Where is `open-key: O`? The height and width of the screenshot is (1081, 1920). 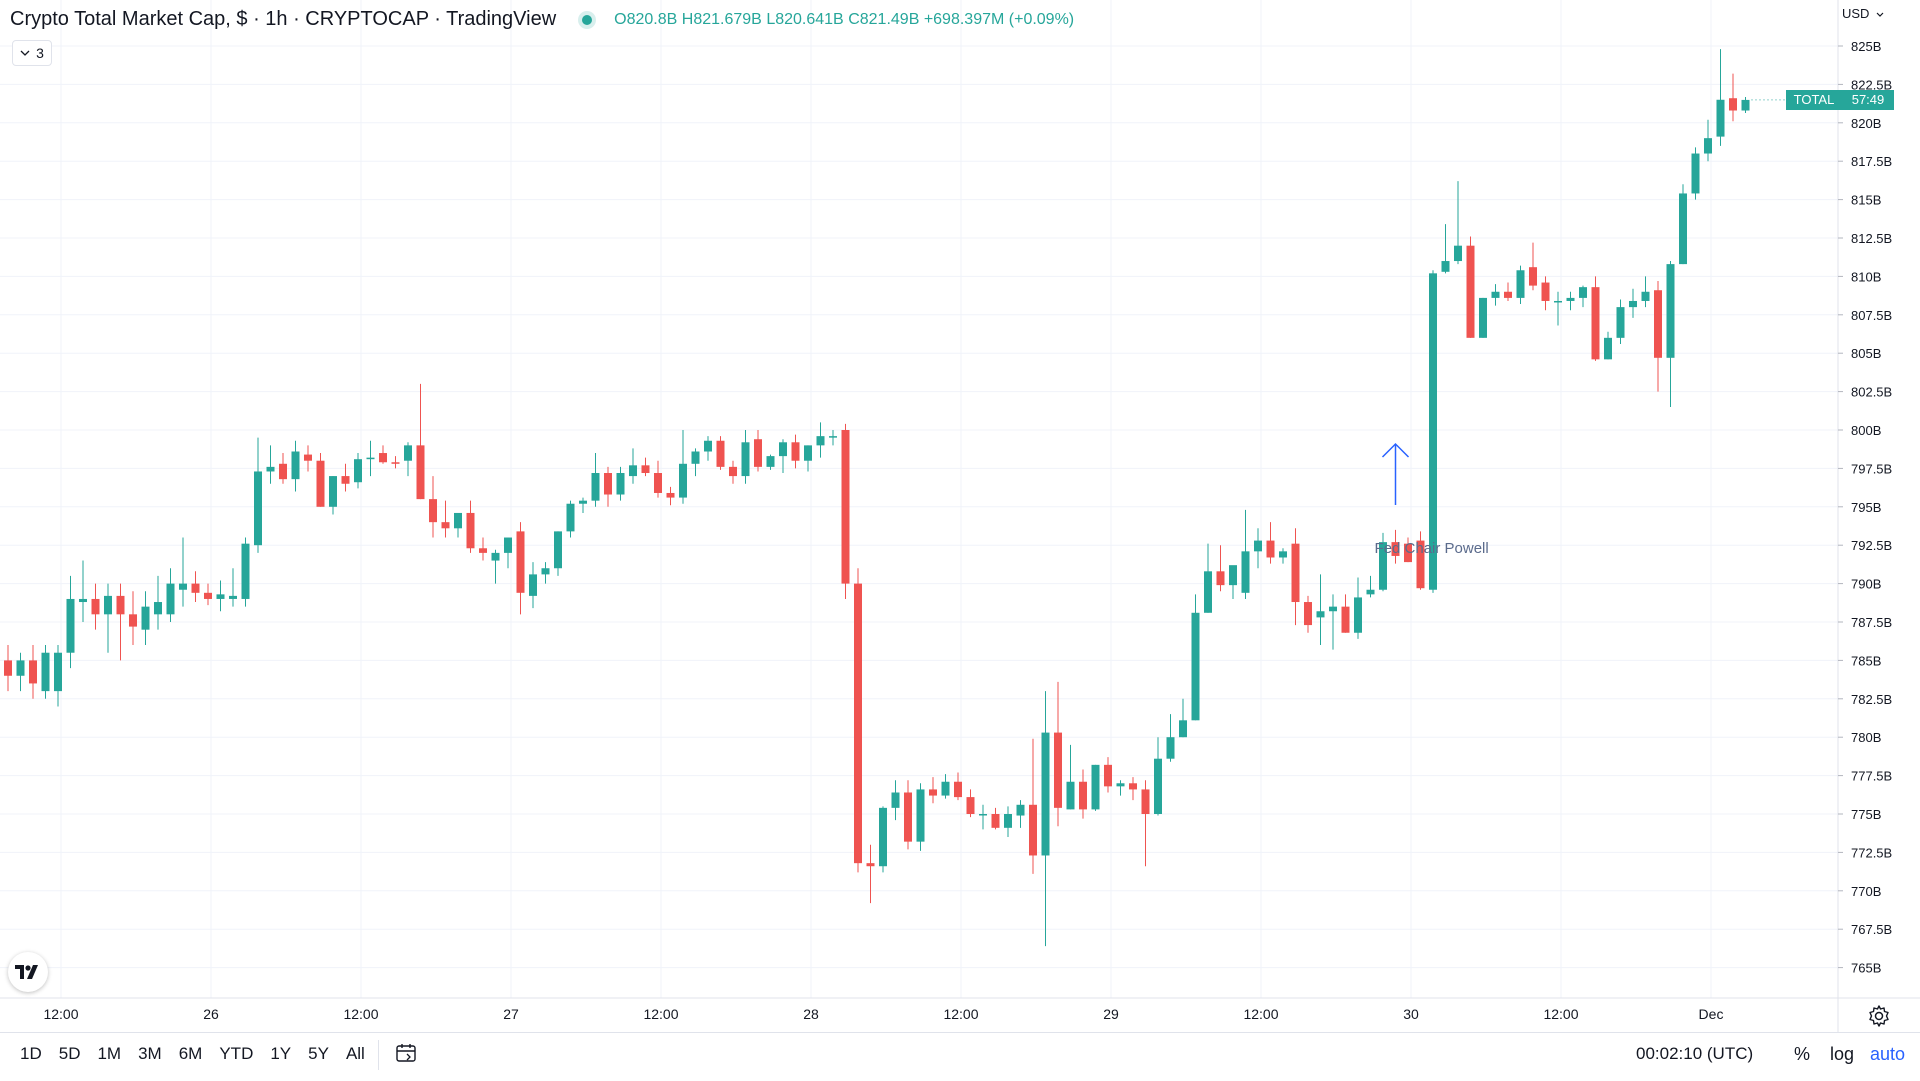
open-key: O is located at coordinates (620, 19).